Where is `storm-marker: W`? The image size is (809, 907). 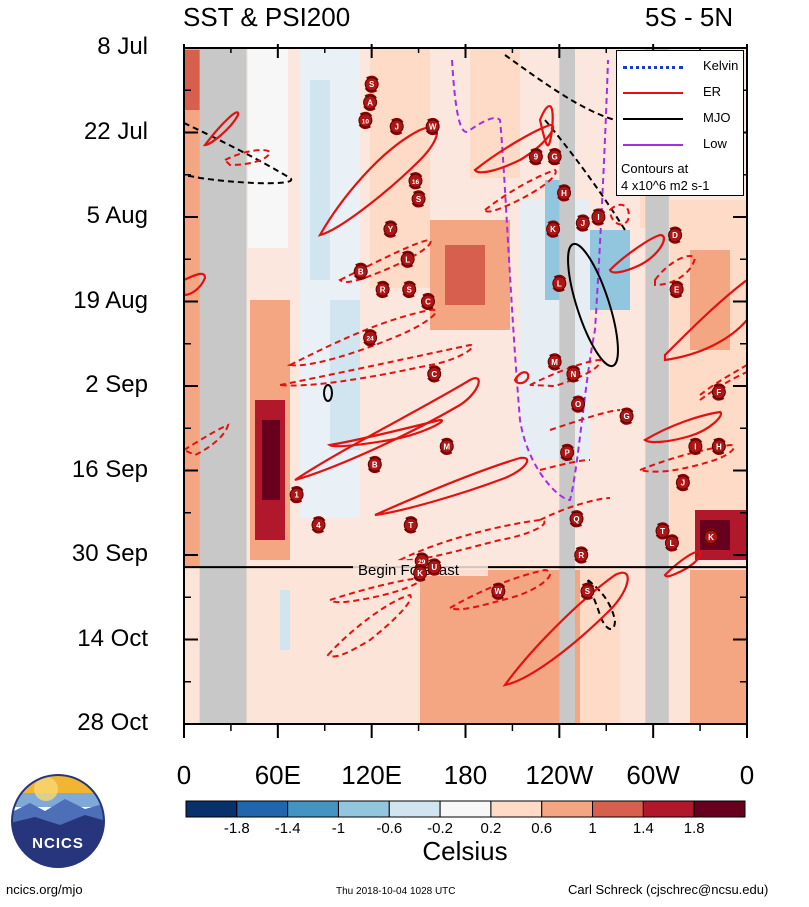
storm-marker: W is located at coordinates (498, 591).